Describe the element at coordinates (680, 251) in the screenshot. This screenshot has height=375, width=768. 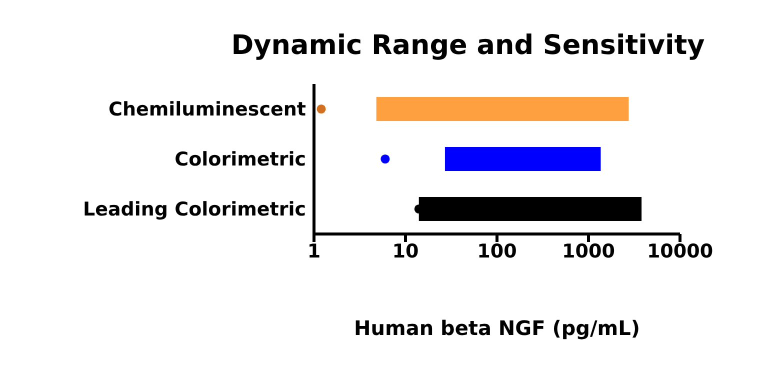
I see `x-tick-label: 10000` at that location.